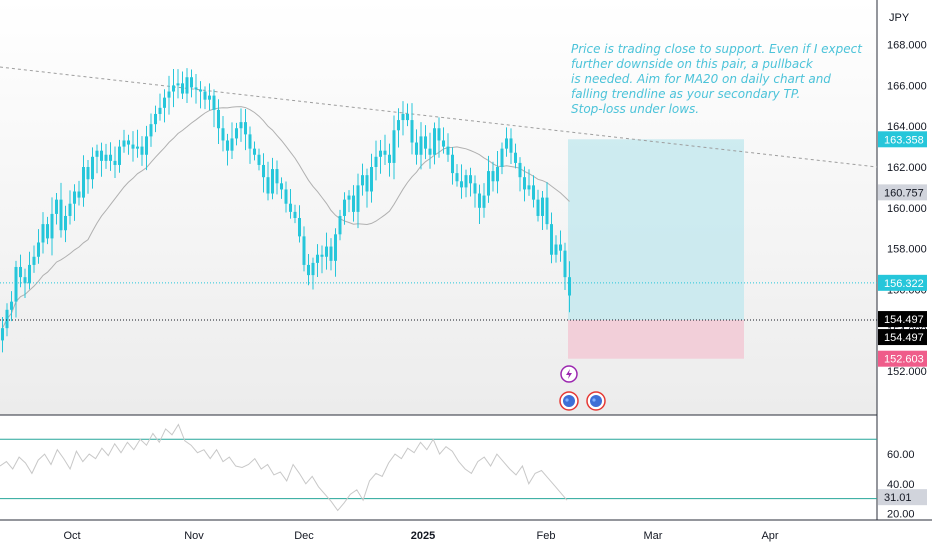 The height and width of the screenshot is (550, 932). I want to click on time-axis: Oct Nov Dec 2025 Feb Mar Apr, so click(420, 536).